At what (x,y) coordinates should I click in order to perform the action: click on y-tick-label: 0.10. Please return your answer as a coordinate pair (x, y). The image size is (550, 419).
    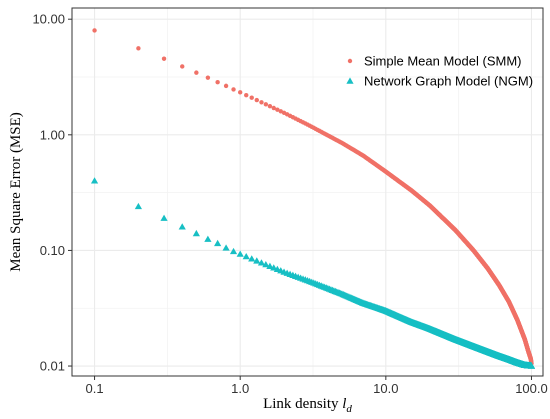
    Looking at the image, I should click on (52, 250).